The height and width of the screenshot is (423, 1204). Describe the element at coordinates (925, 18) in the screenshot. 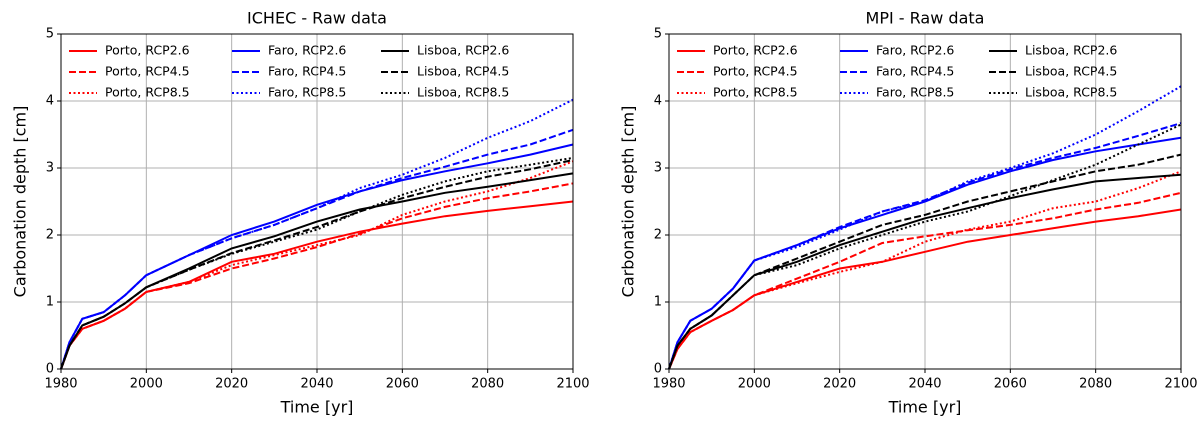

I see `chart-title: MPI - Raw data` at that location.